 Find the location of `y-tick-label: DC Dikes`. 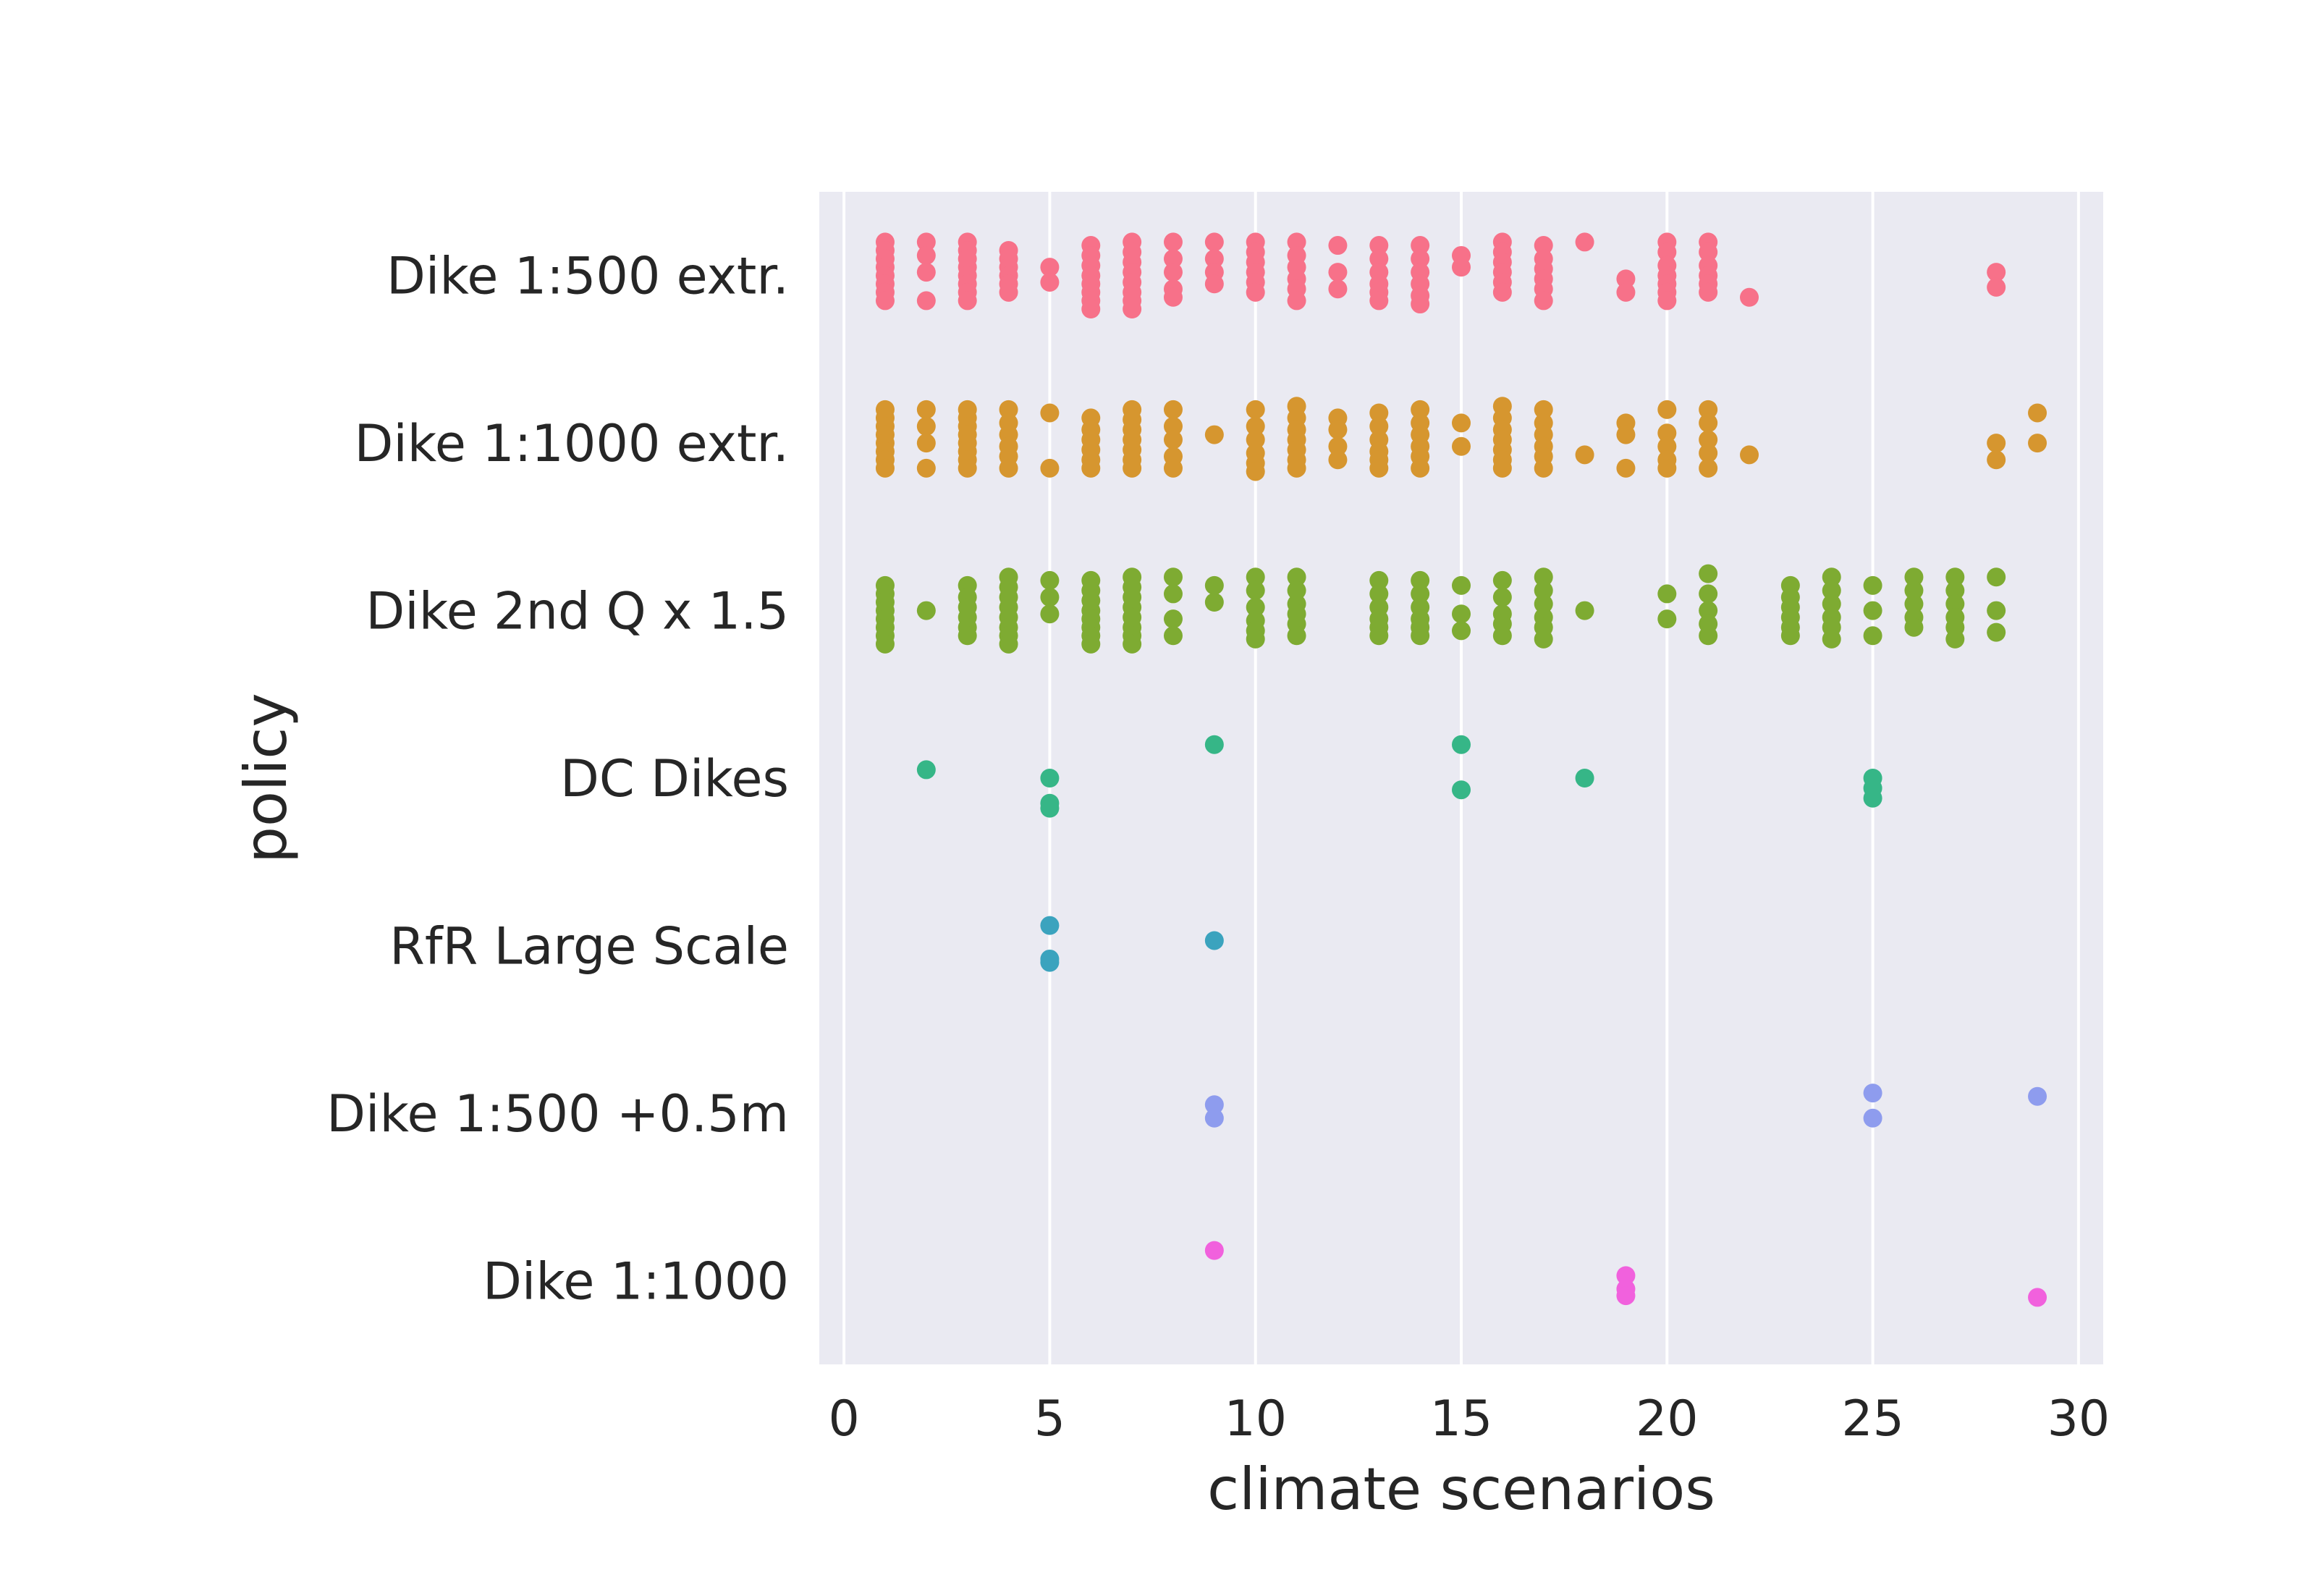

y-tick-label: DC Dikes is located at coordinates (674, 778).